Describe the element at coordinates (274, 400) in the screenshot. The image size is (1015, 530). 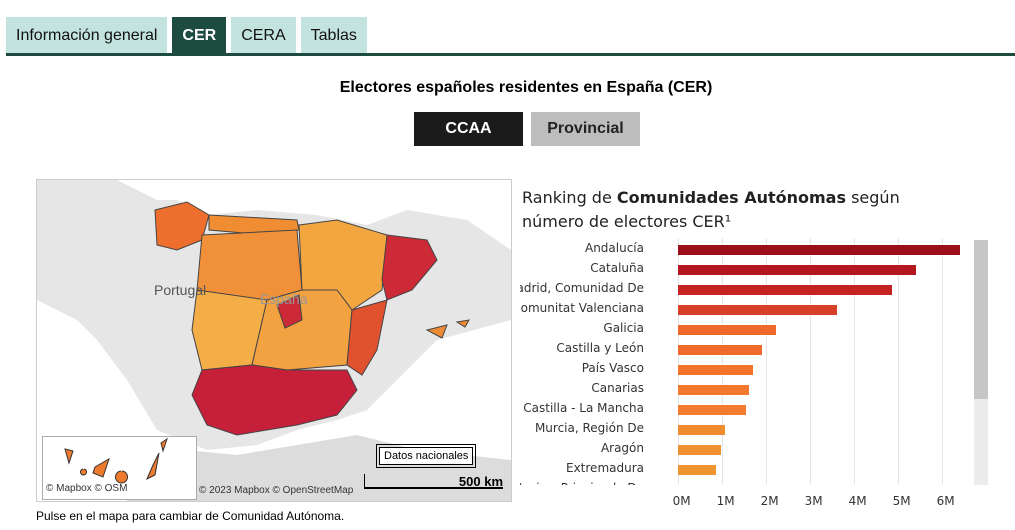
I see `region-andalucia` at that location.